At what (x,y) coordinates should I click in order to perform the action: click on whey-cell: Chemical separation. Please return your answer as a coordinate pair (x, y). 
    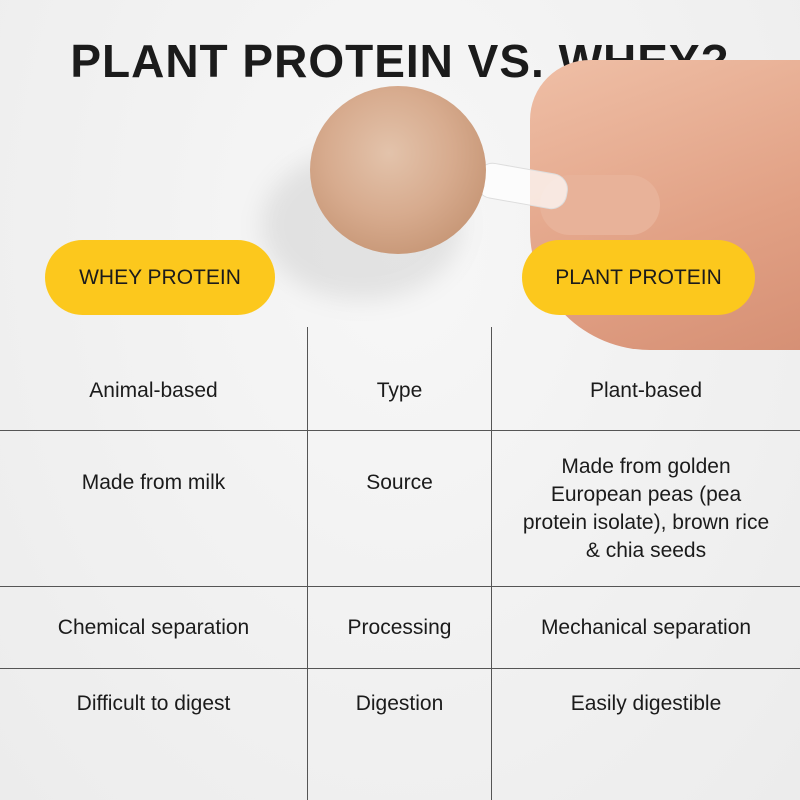
    Looking at the image, I should click on (153, 627).